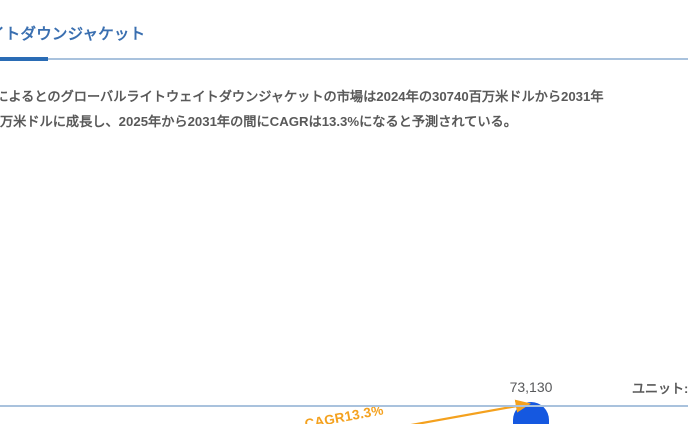 This screenshot has height=424, width=688. Describe the element at coordinates (247, 301) in the screenshot. I see `bar-group: 34,6702025` at that location.